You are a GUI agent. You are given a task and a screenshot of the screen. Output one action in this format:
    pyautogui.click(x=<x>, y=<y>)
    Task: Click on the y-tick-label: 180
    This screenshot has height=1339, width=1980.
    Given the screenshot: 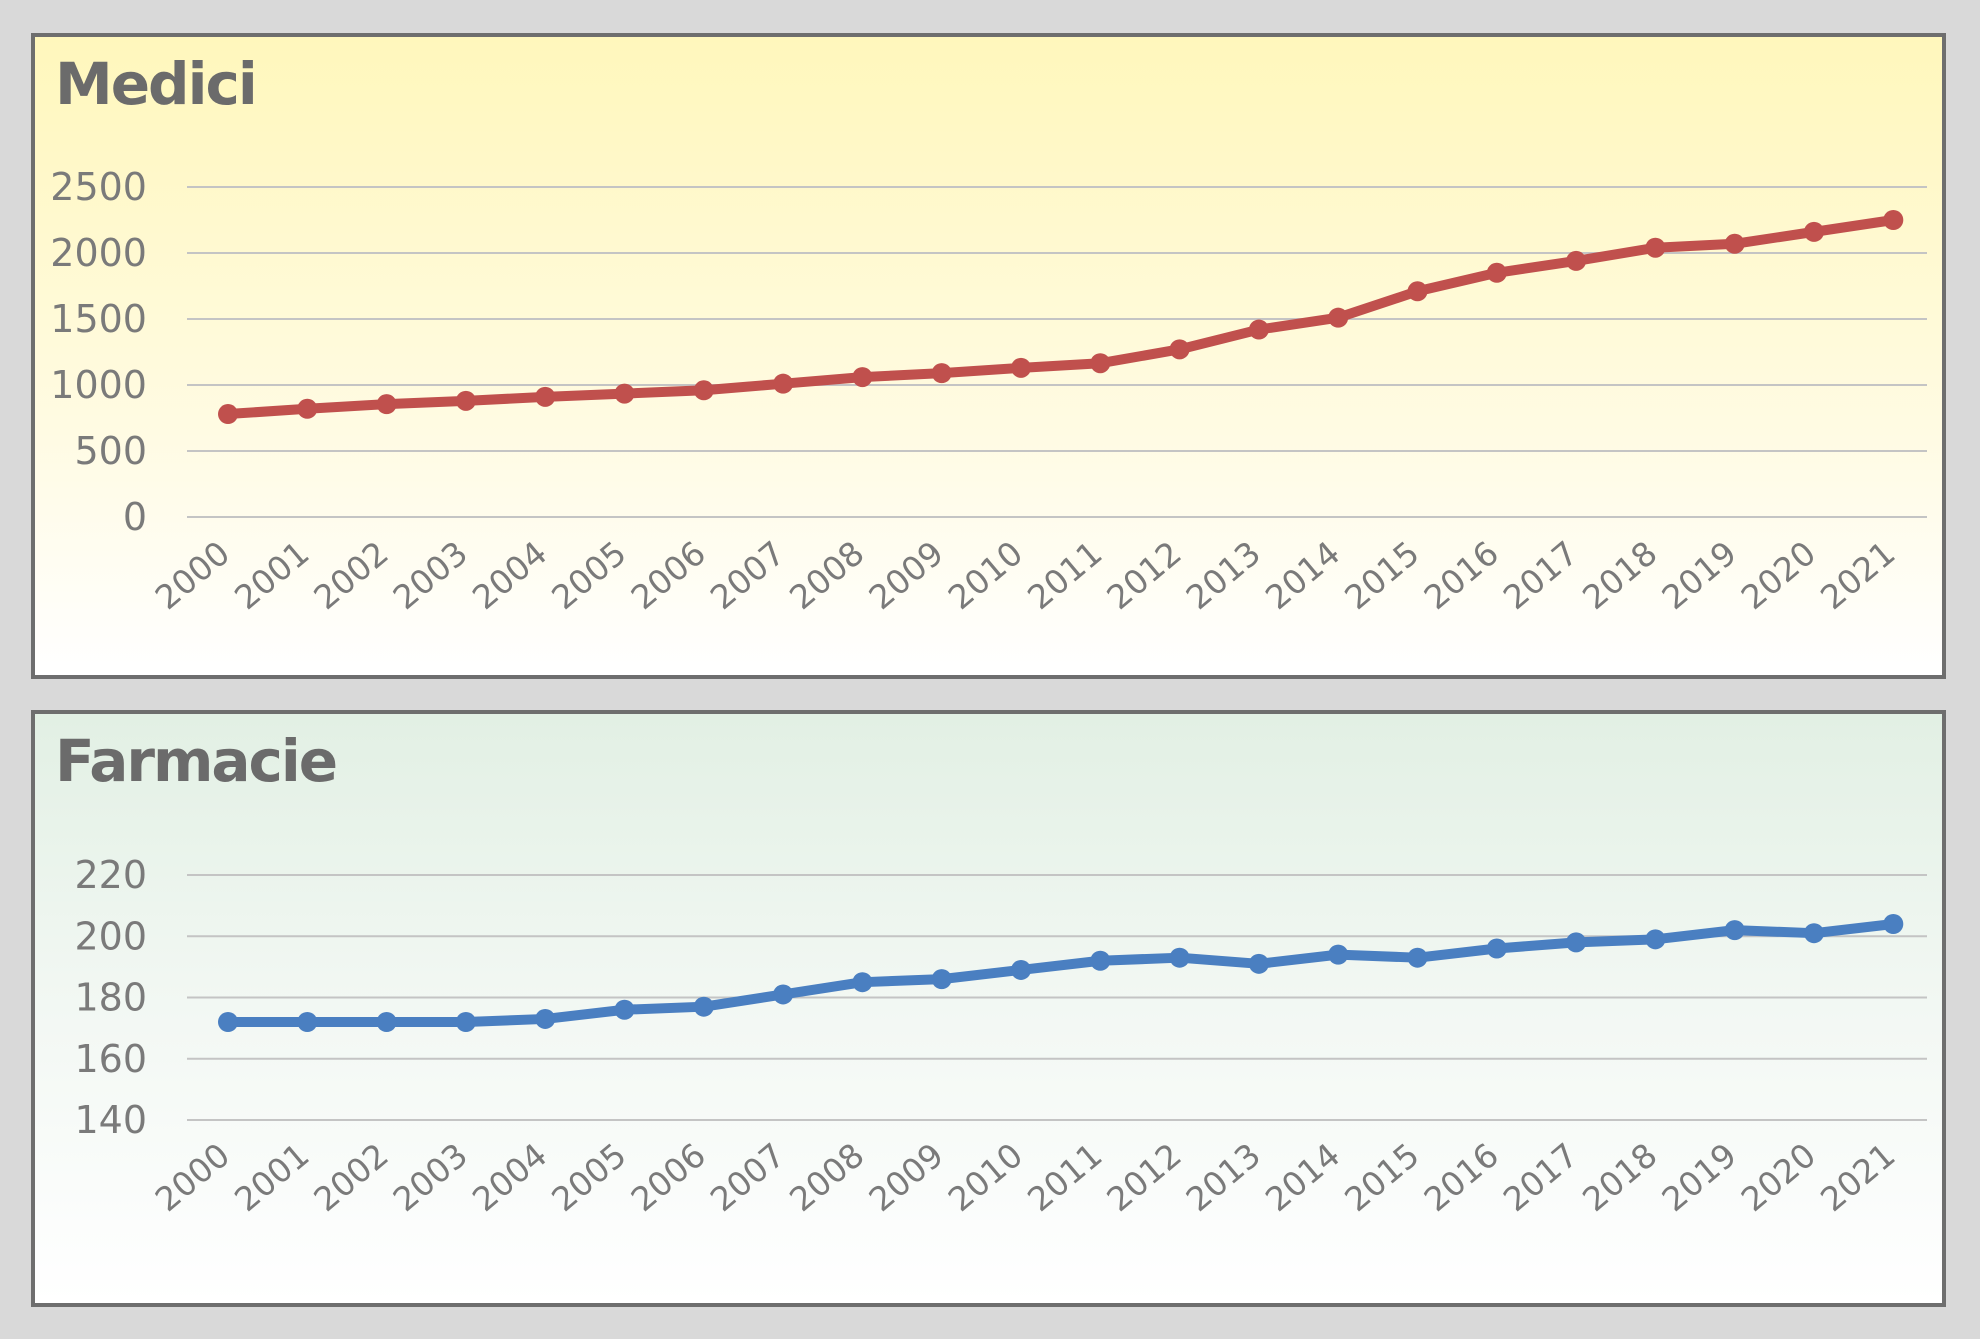 What is the action you would take?
    pyautogui.click(x=110, y=998)
    